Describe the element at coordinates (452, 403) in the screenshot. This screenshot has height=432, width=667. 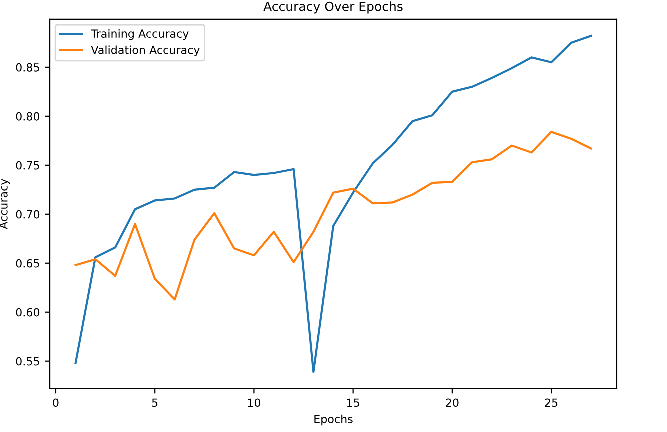
I see `x-tick-label: 20` at that location.